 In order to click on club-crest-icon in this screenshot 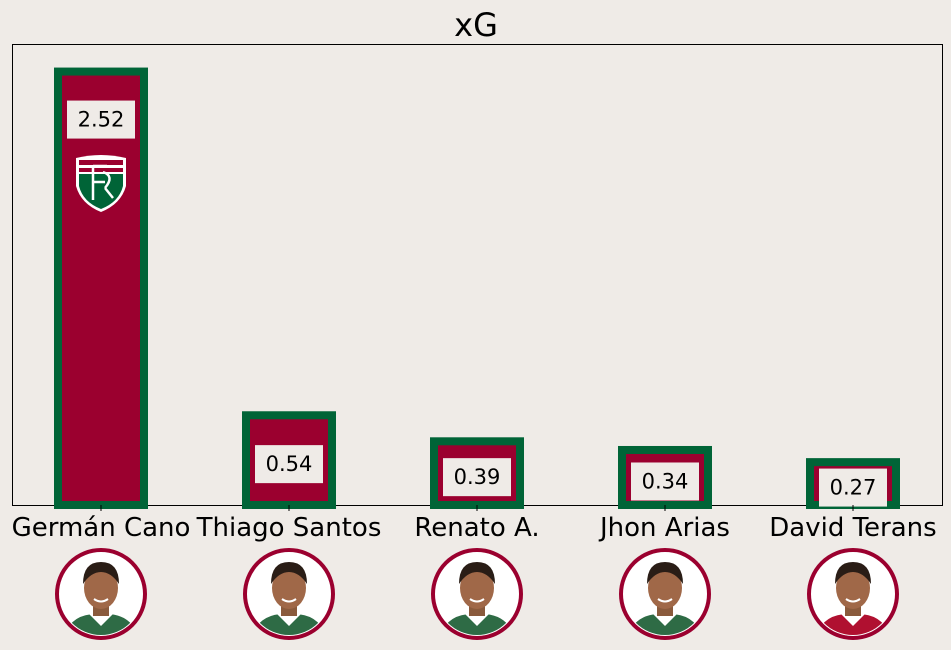, I will do `click(101, 183)`.